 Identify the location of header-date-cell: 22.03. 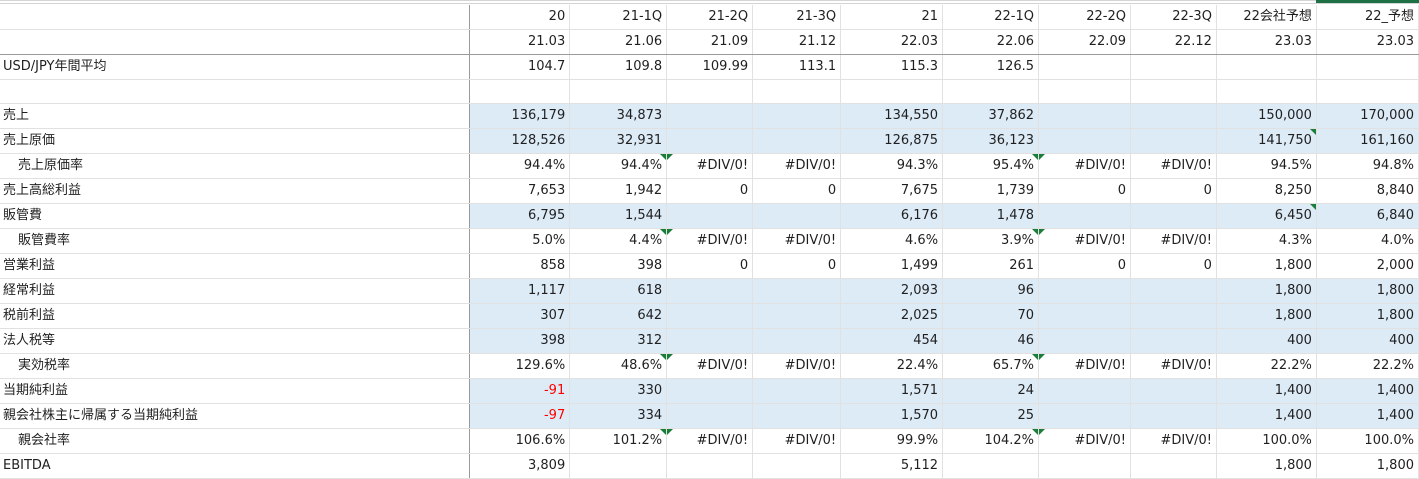
(892, 42).